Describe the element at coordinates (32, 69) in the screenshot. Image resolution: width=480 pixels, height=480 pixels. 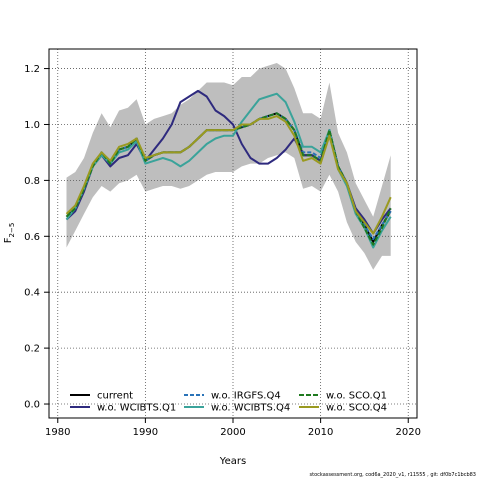
I see `y-tick-label: 1.2` at that location.